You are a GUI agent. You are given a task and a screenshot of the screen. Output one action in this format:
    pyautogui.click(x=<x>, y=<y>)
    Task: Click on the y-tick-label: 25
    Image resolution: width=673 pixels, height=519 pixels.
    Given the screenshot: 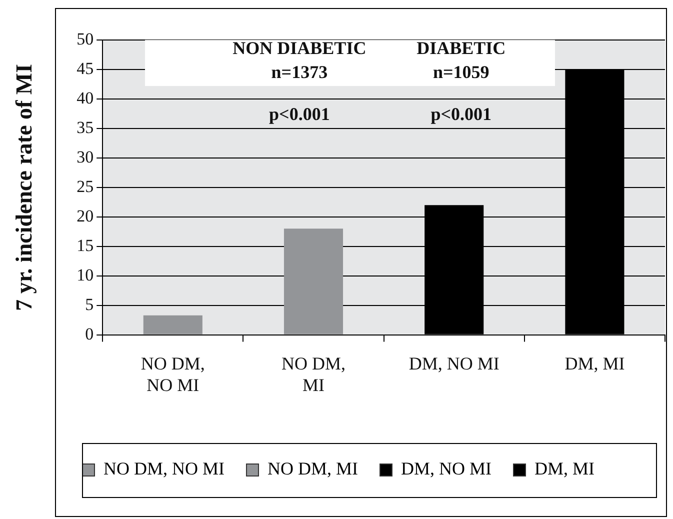 What is the action you would take?
    pyautogui.click(x=85, y=186)
    